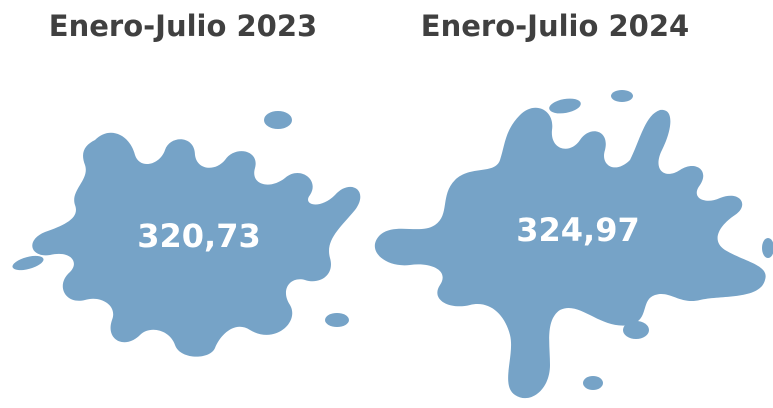 This screenshot has width=773, height=408. Describe the element at coordinates (198, 236) in the screenshot. I see `panel-value: 320,73` at that location.